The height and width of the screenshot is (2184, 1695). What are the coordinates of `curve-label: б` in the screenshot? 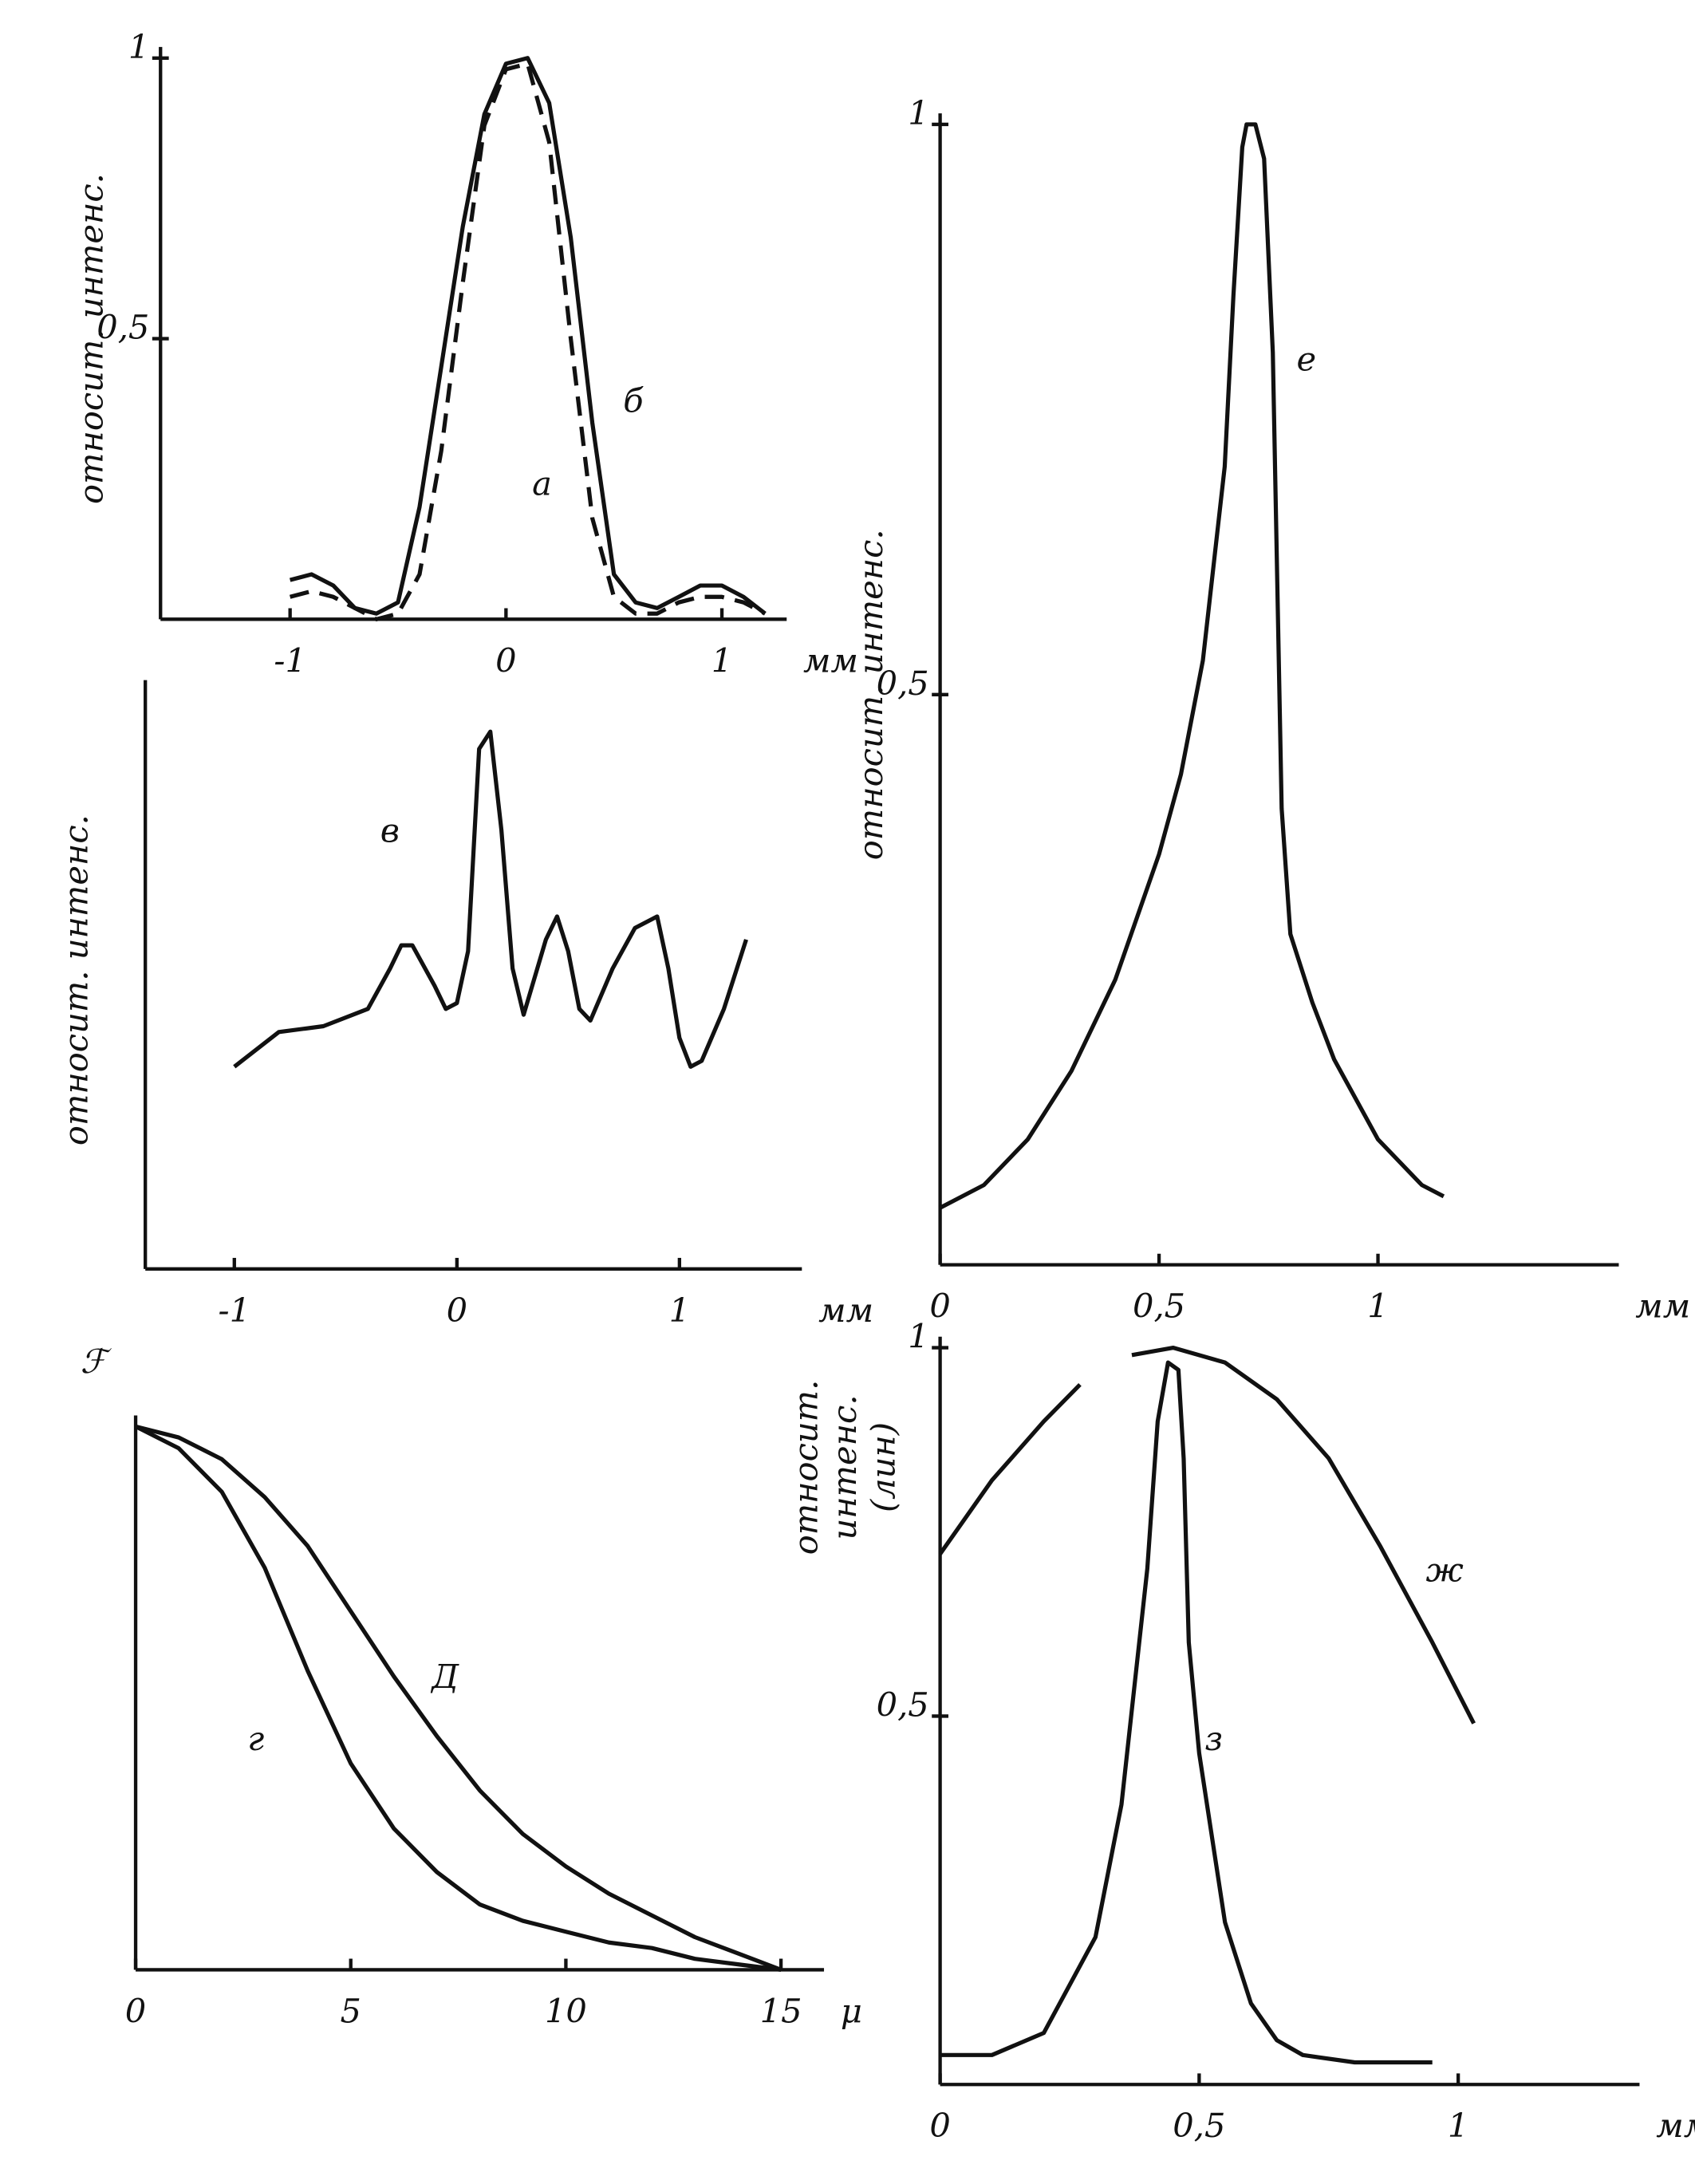 It's located at (633, 400).